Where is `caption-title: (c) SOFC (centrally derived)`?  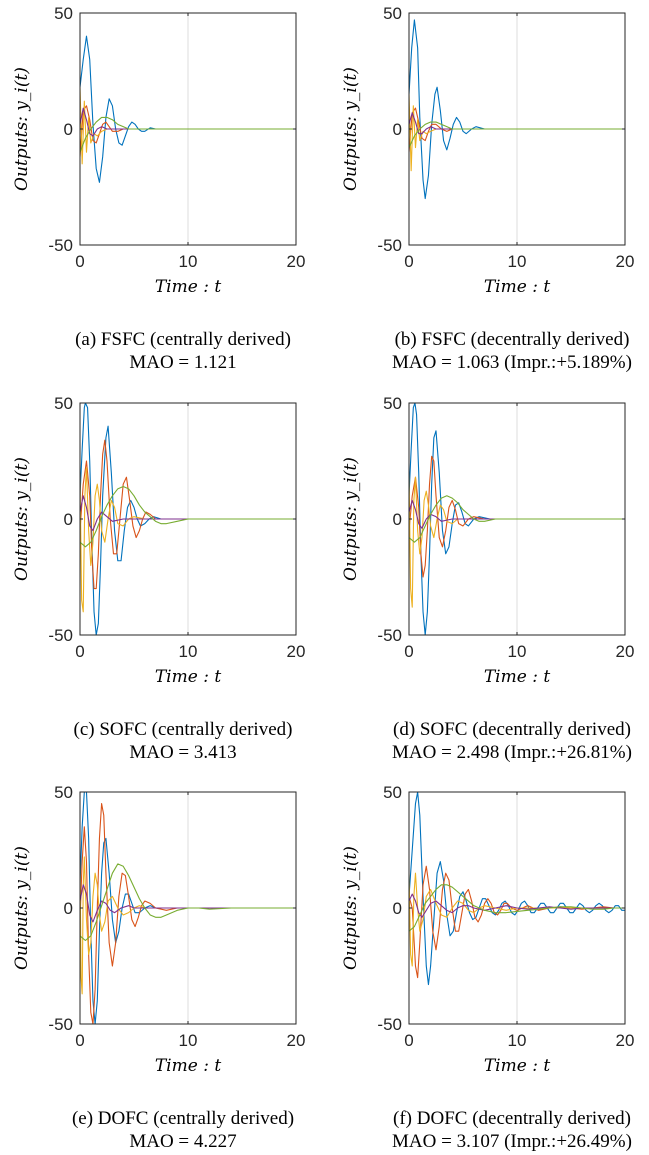
caption-title: (c) SOFC (centrally derived) is located at coordinates (183, 729).